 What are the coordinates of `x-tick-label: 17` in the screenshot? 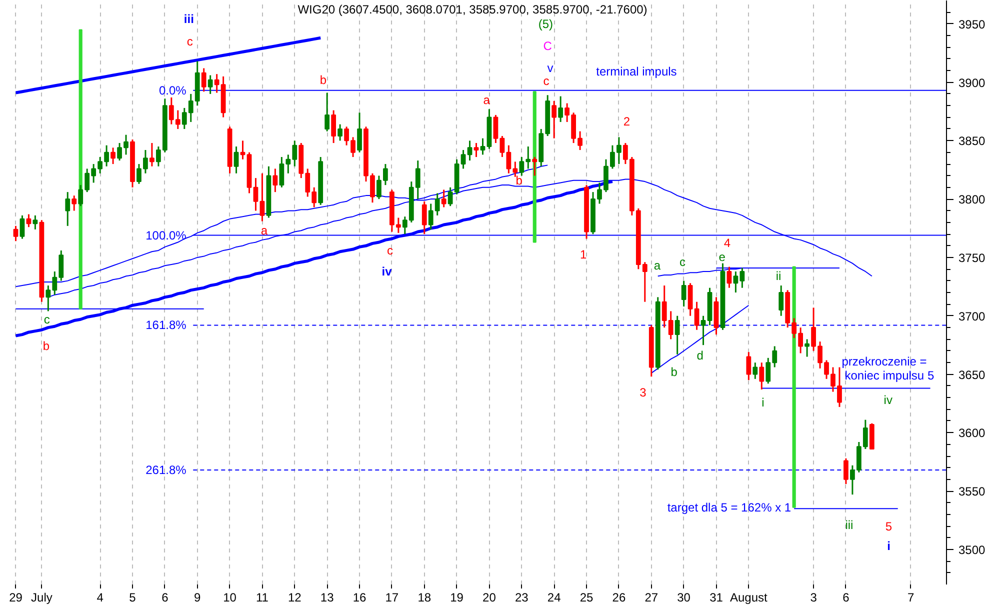 It's located at (392, 597).